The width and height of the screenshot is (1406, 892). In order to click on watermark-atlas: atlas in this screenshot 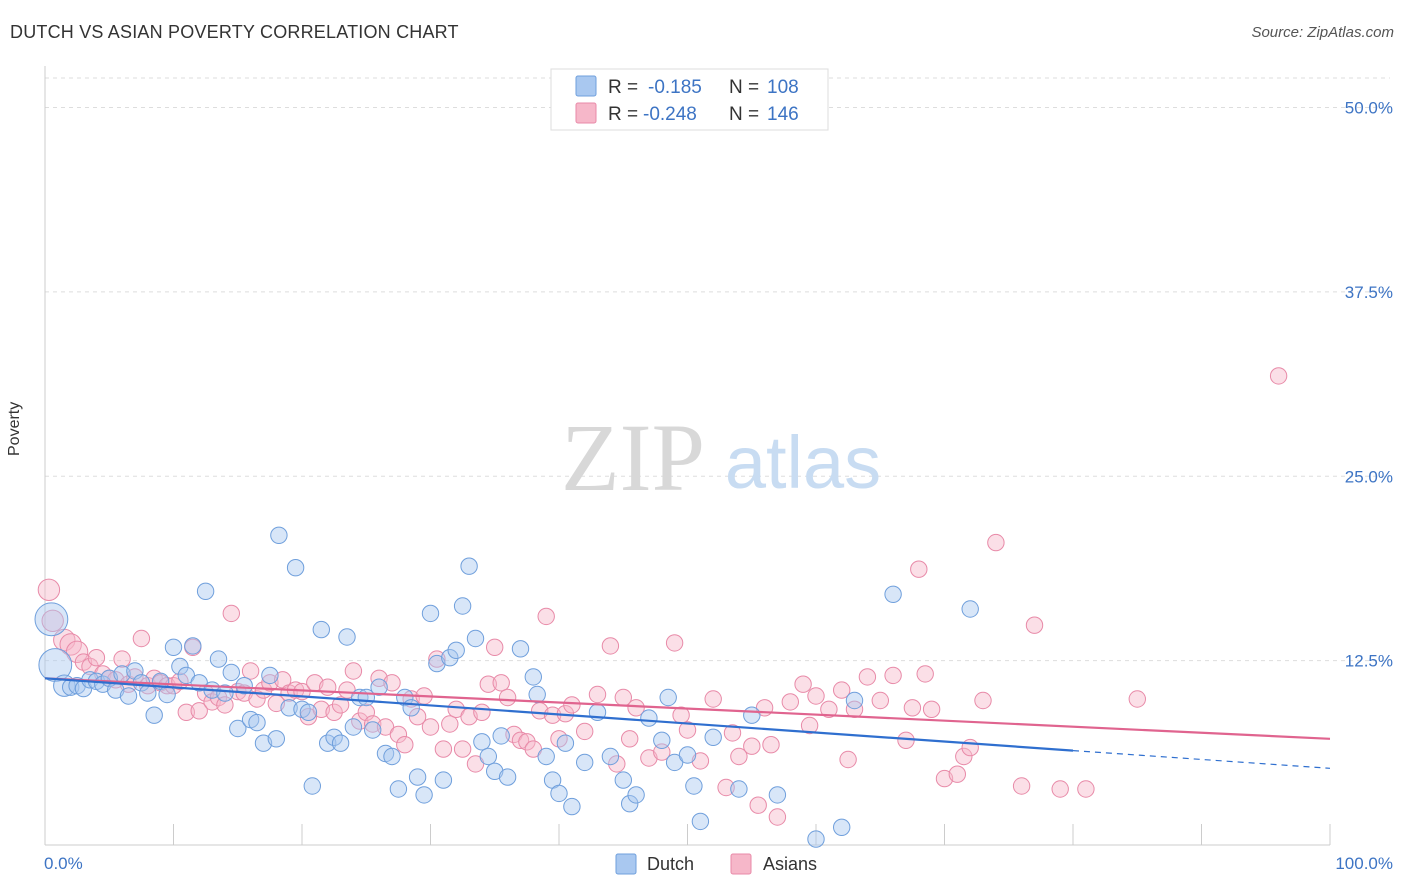, I will do `click(803, 462)`.